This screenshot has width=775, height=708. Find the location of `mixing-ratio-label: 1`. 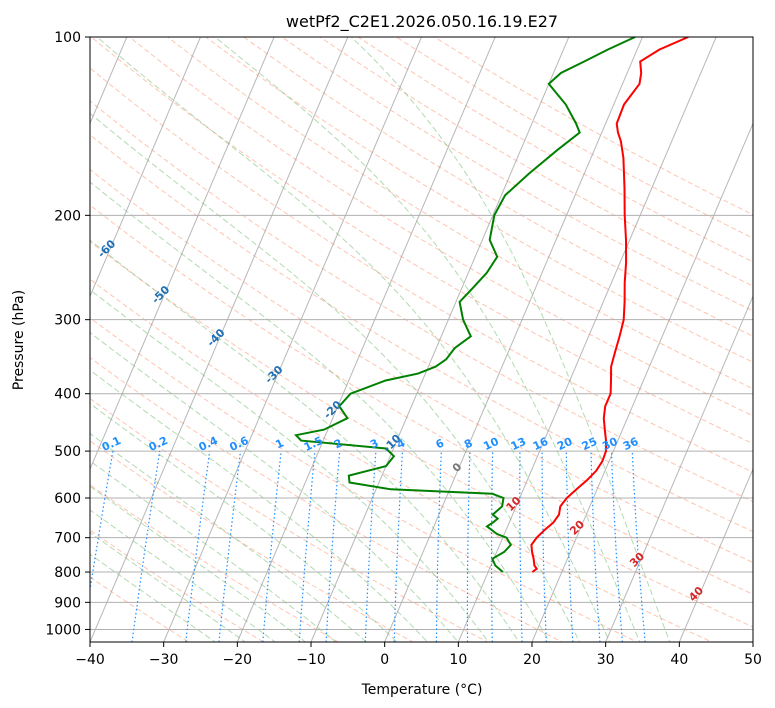

mixing-ratio-label: 1 is located at coordinates (279, 443).